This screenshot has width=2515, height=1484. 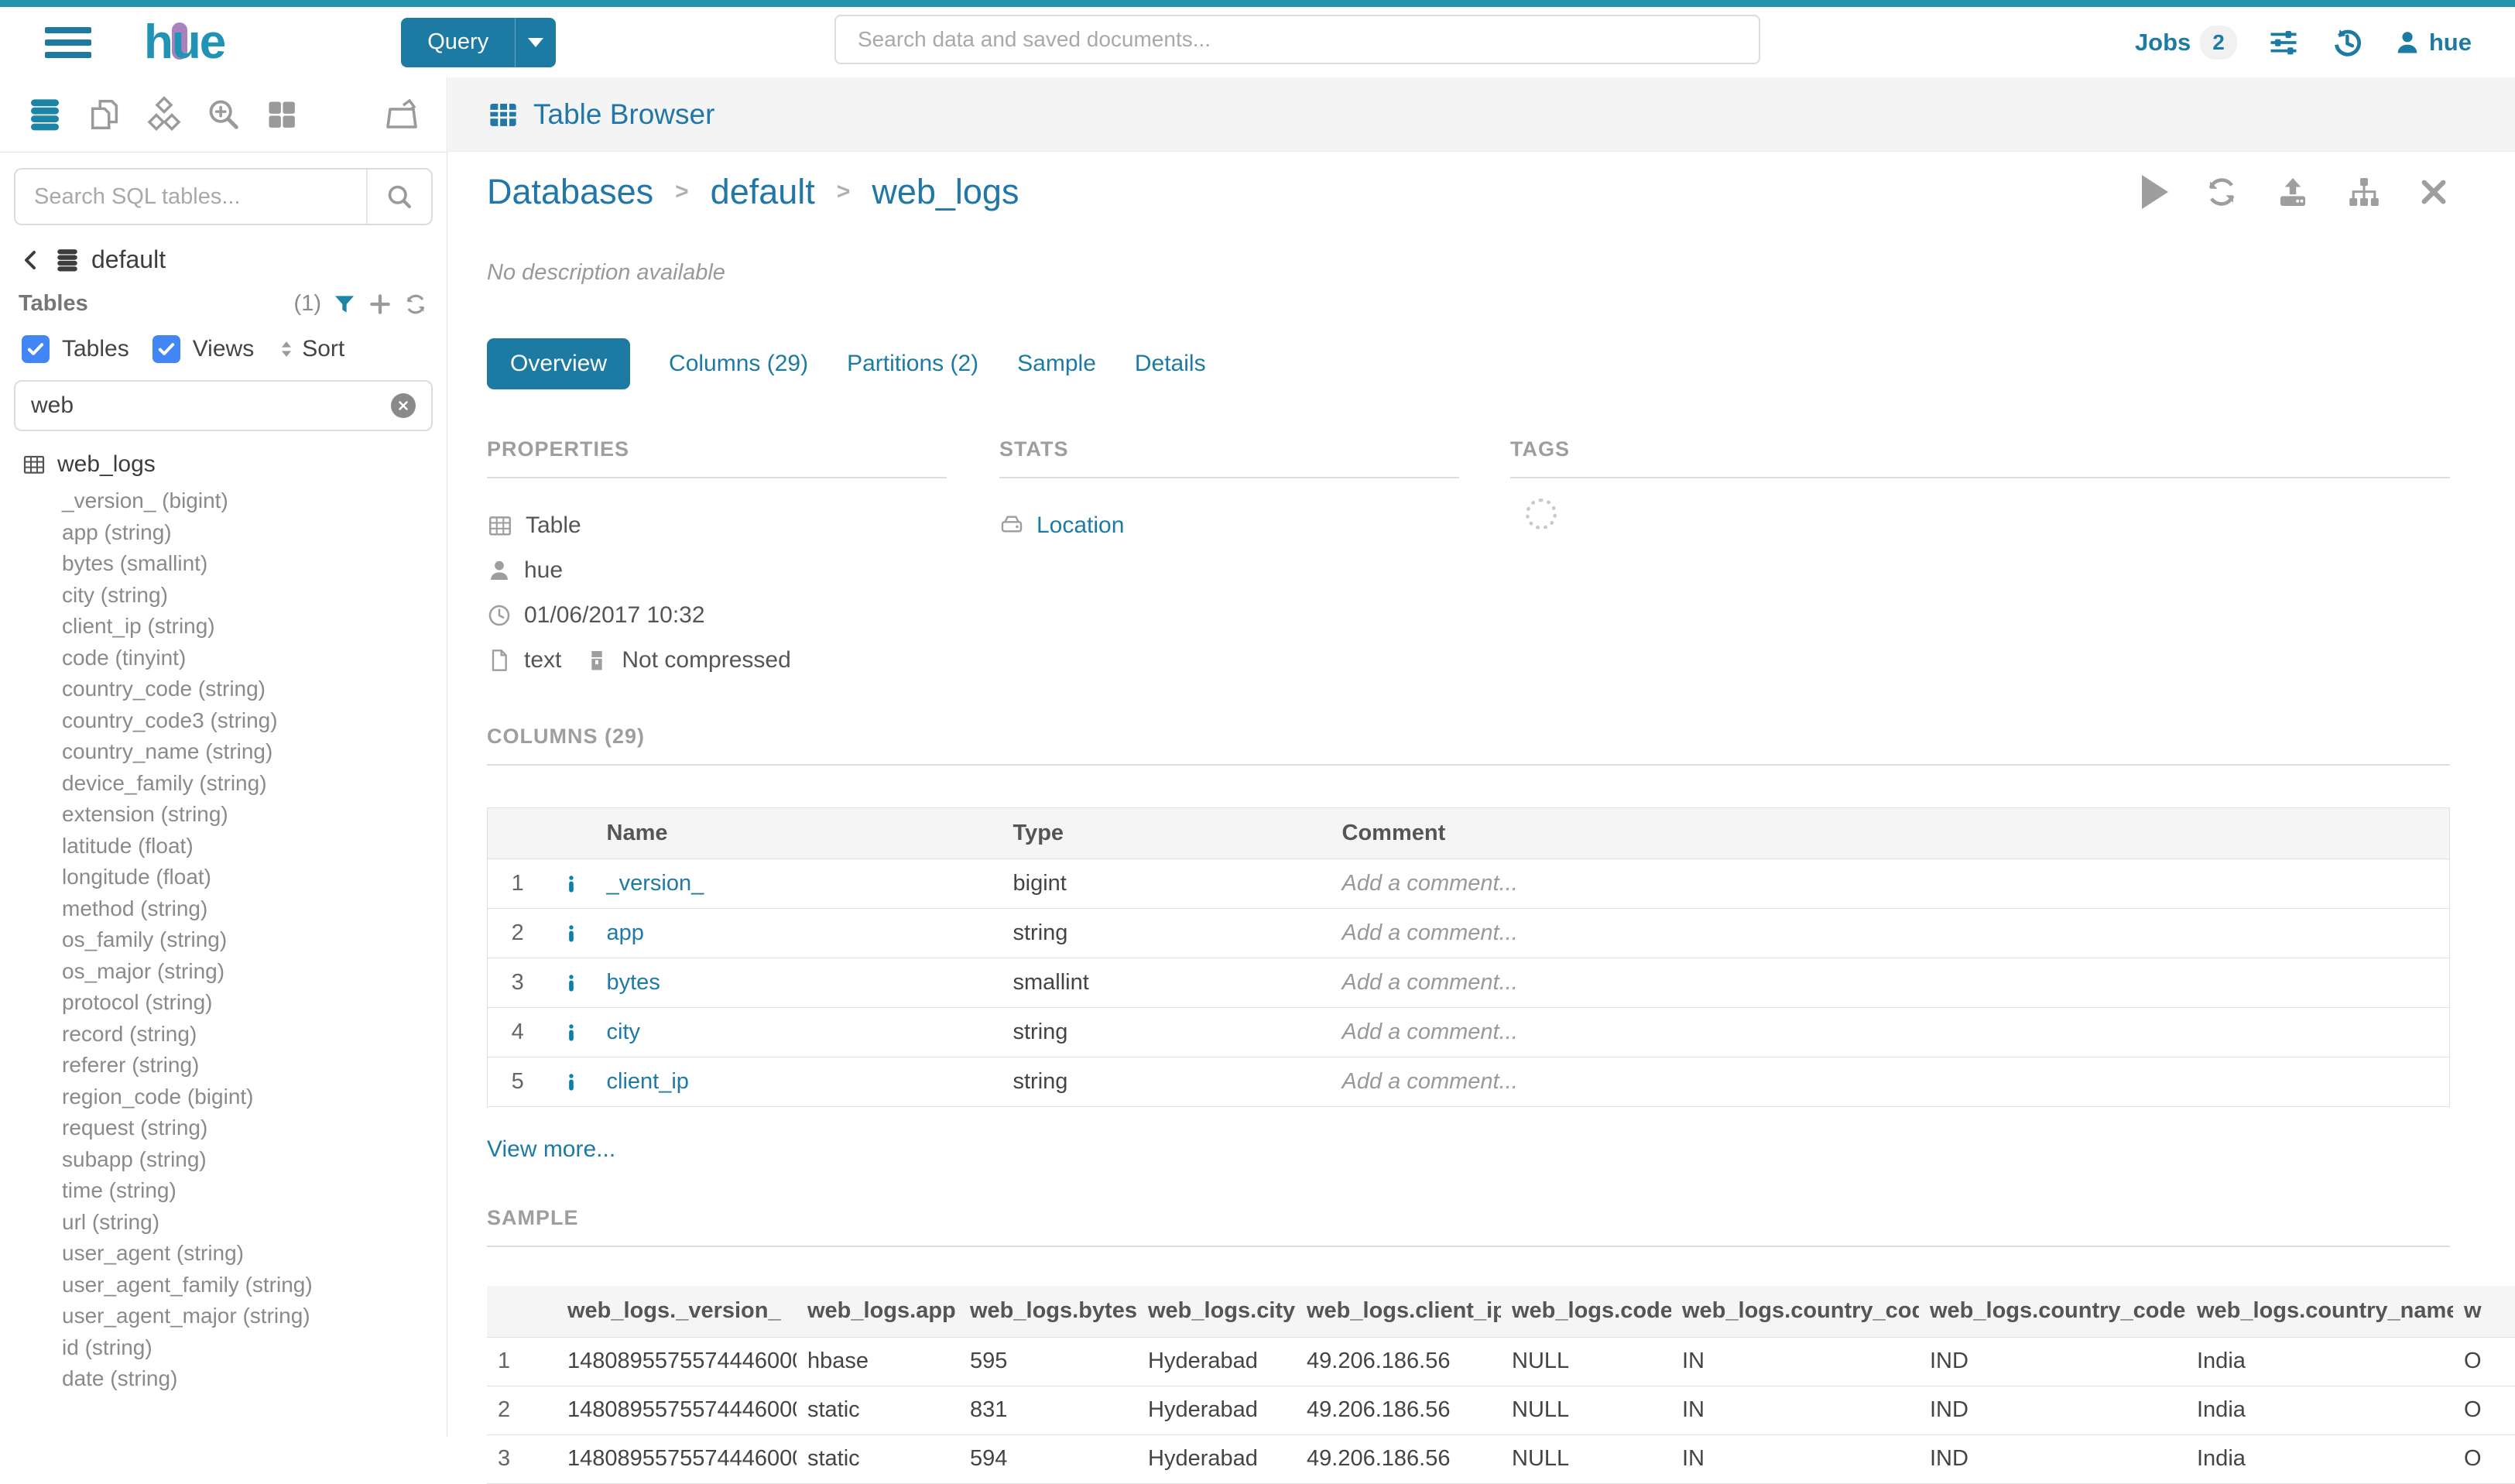 What do you see at coordinates (107, 464) in the screenshot?
I see `sidebar-table-name: web_logs` at bounding box center [107, 464].